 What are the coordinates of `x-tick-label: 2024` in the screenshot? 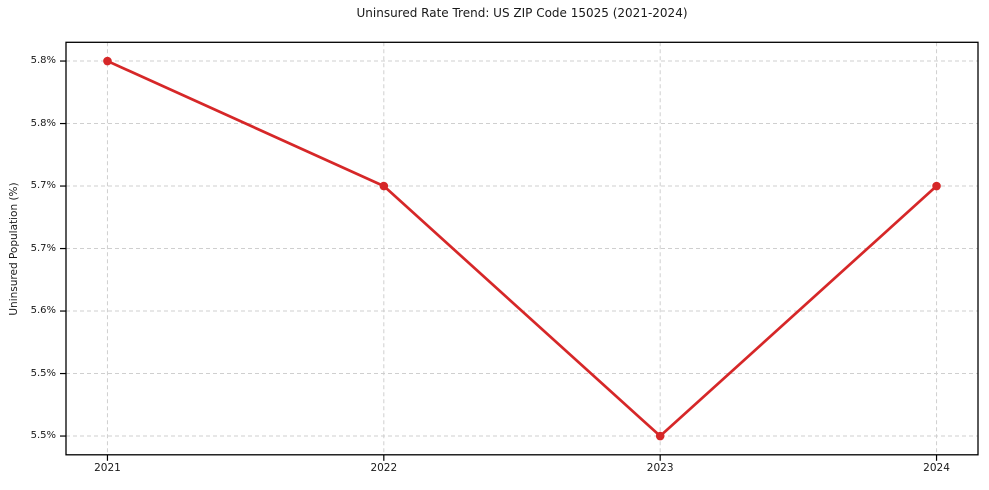 It's located at (936, 468).